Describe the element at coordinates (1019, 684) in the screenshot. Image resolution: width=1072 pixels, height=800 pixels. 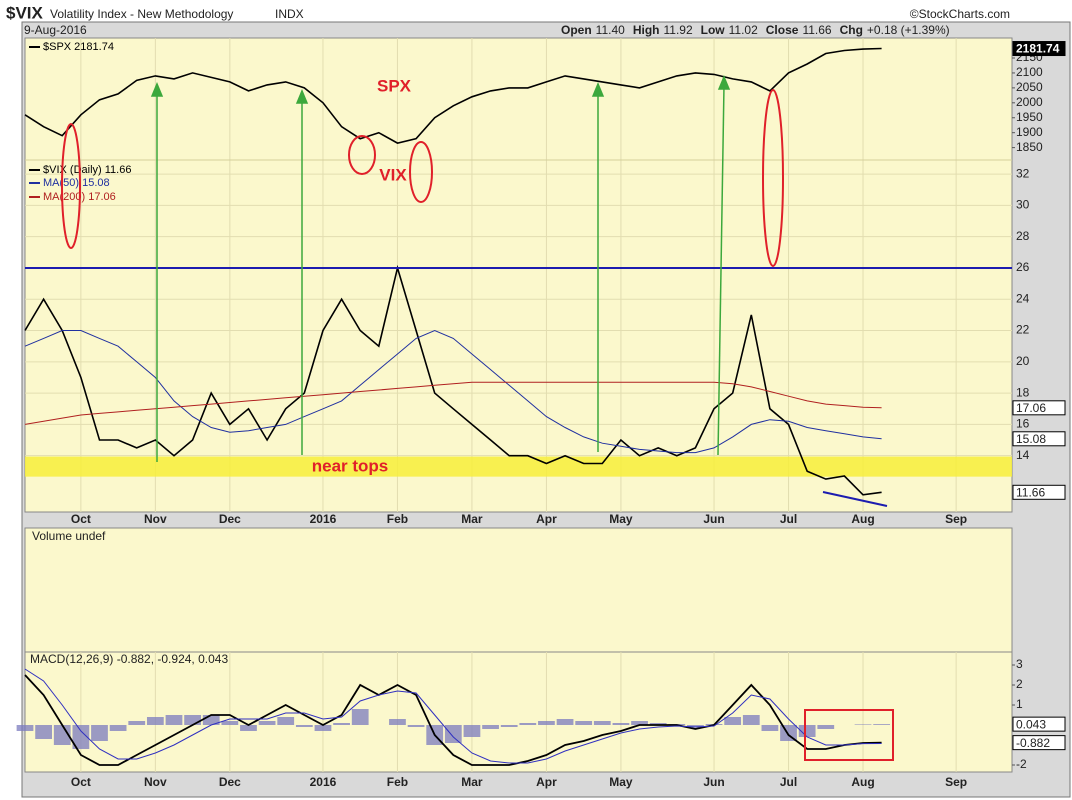
I see `y-tick-label: 2` at that location.